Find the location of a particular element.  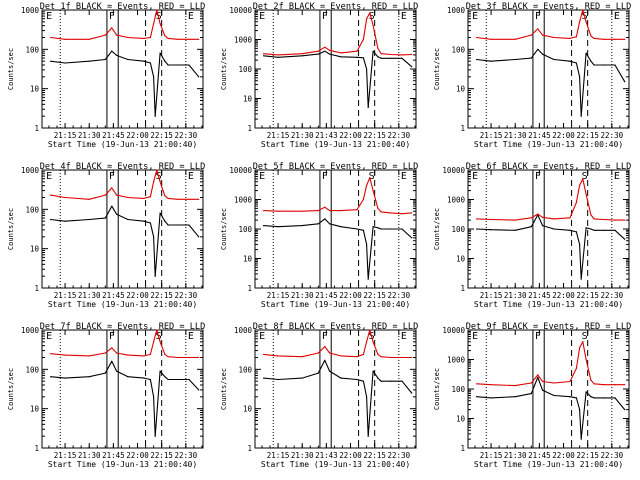

chart-title: Det 9f BLACK = Events, RED = LLD is located at coordinates (549, 327).